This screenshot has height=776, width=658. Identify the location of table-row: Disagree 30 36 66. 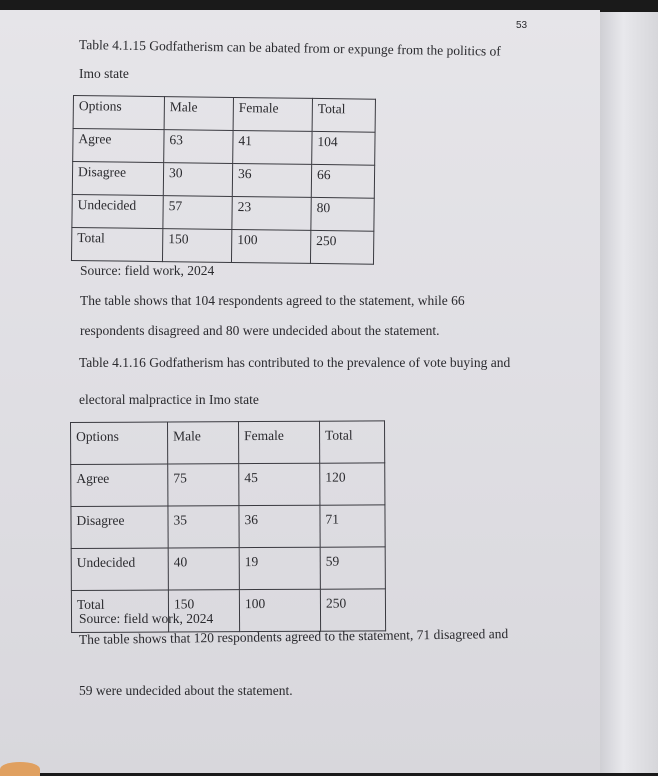
(223, 180).